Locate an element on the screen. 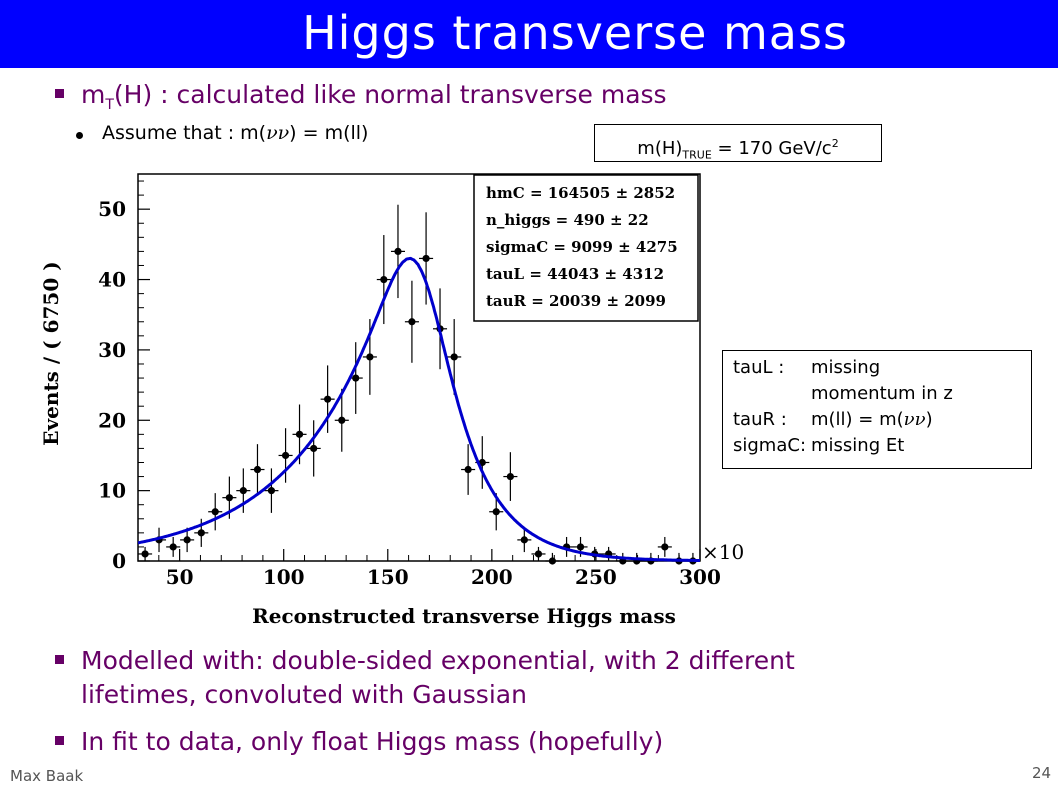 The image size is (1058, 793). true-mass-box: m(H)TRUE = 170 GeV/c2 is located at coordinates (738, 143).